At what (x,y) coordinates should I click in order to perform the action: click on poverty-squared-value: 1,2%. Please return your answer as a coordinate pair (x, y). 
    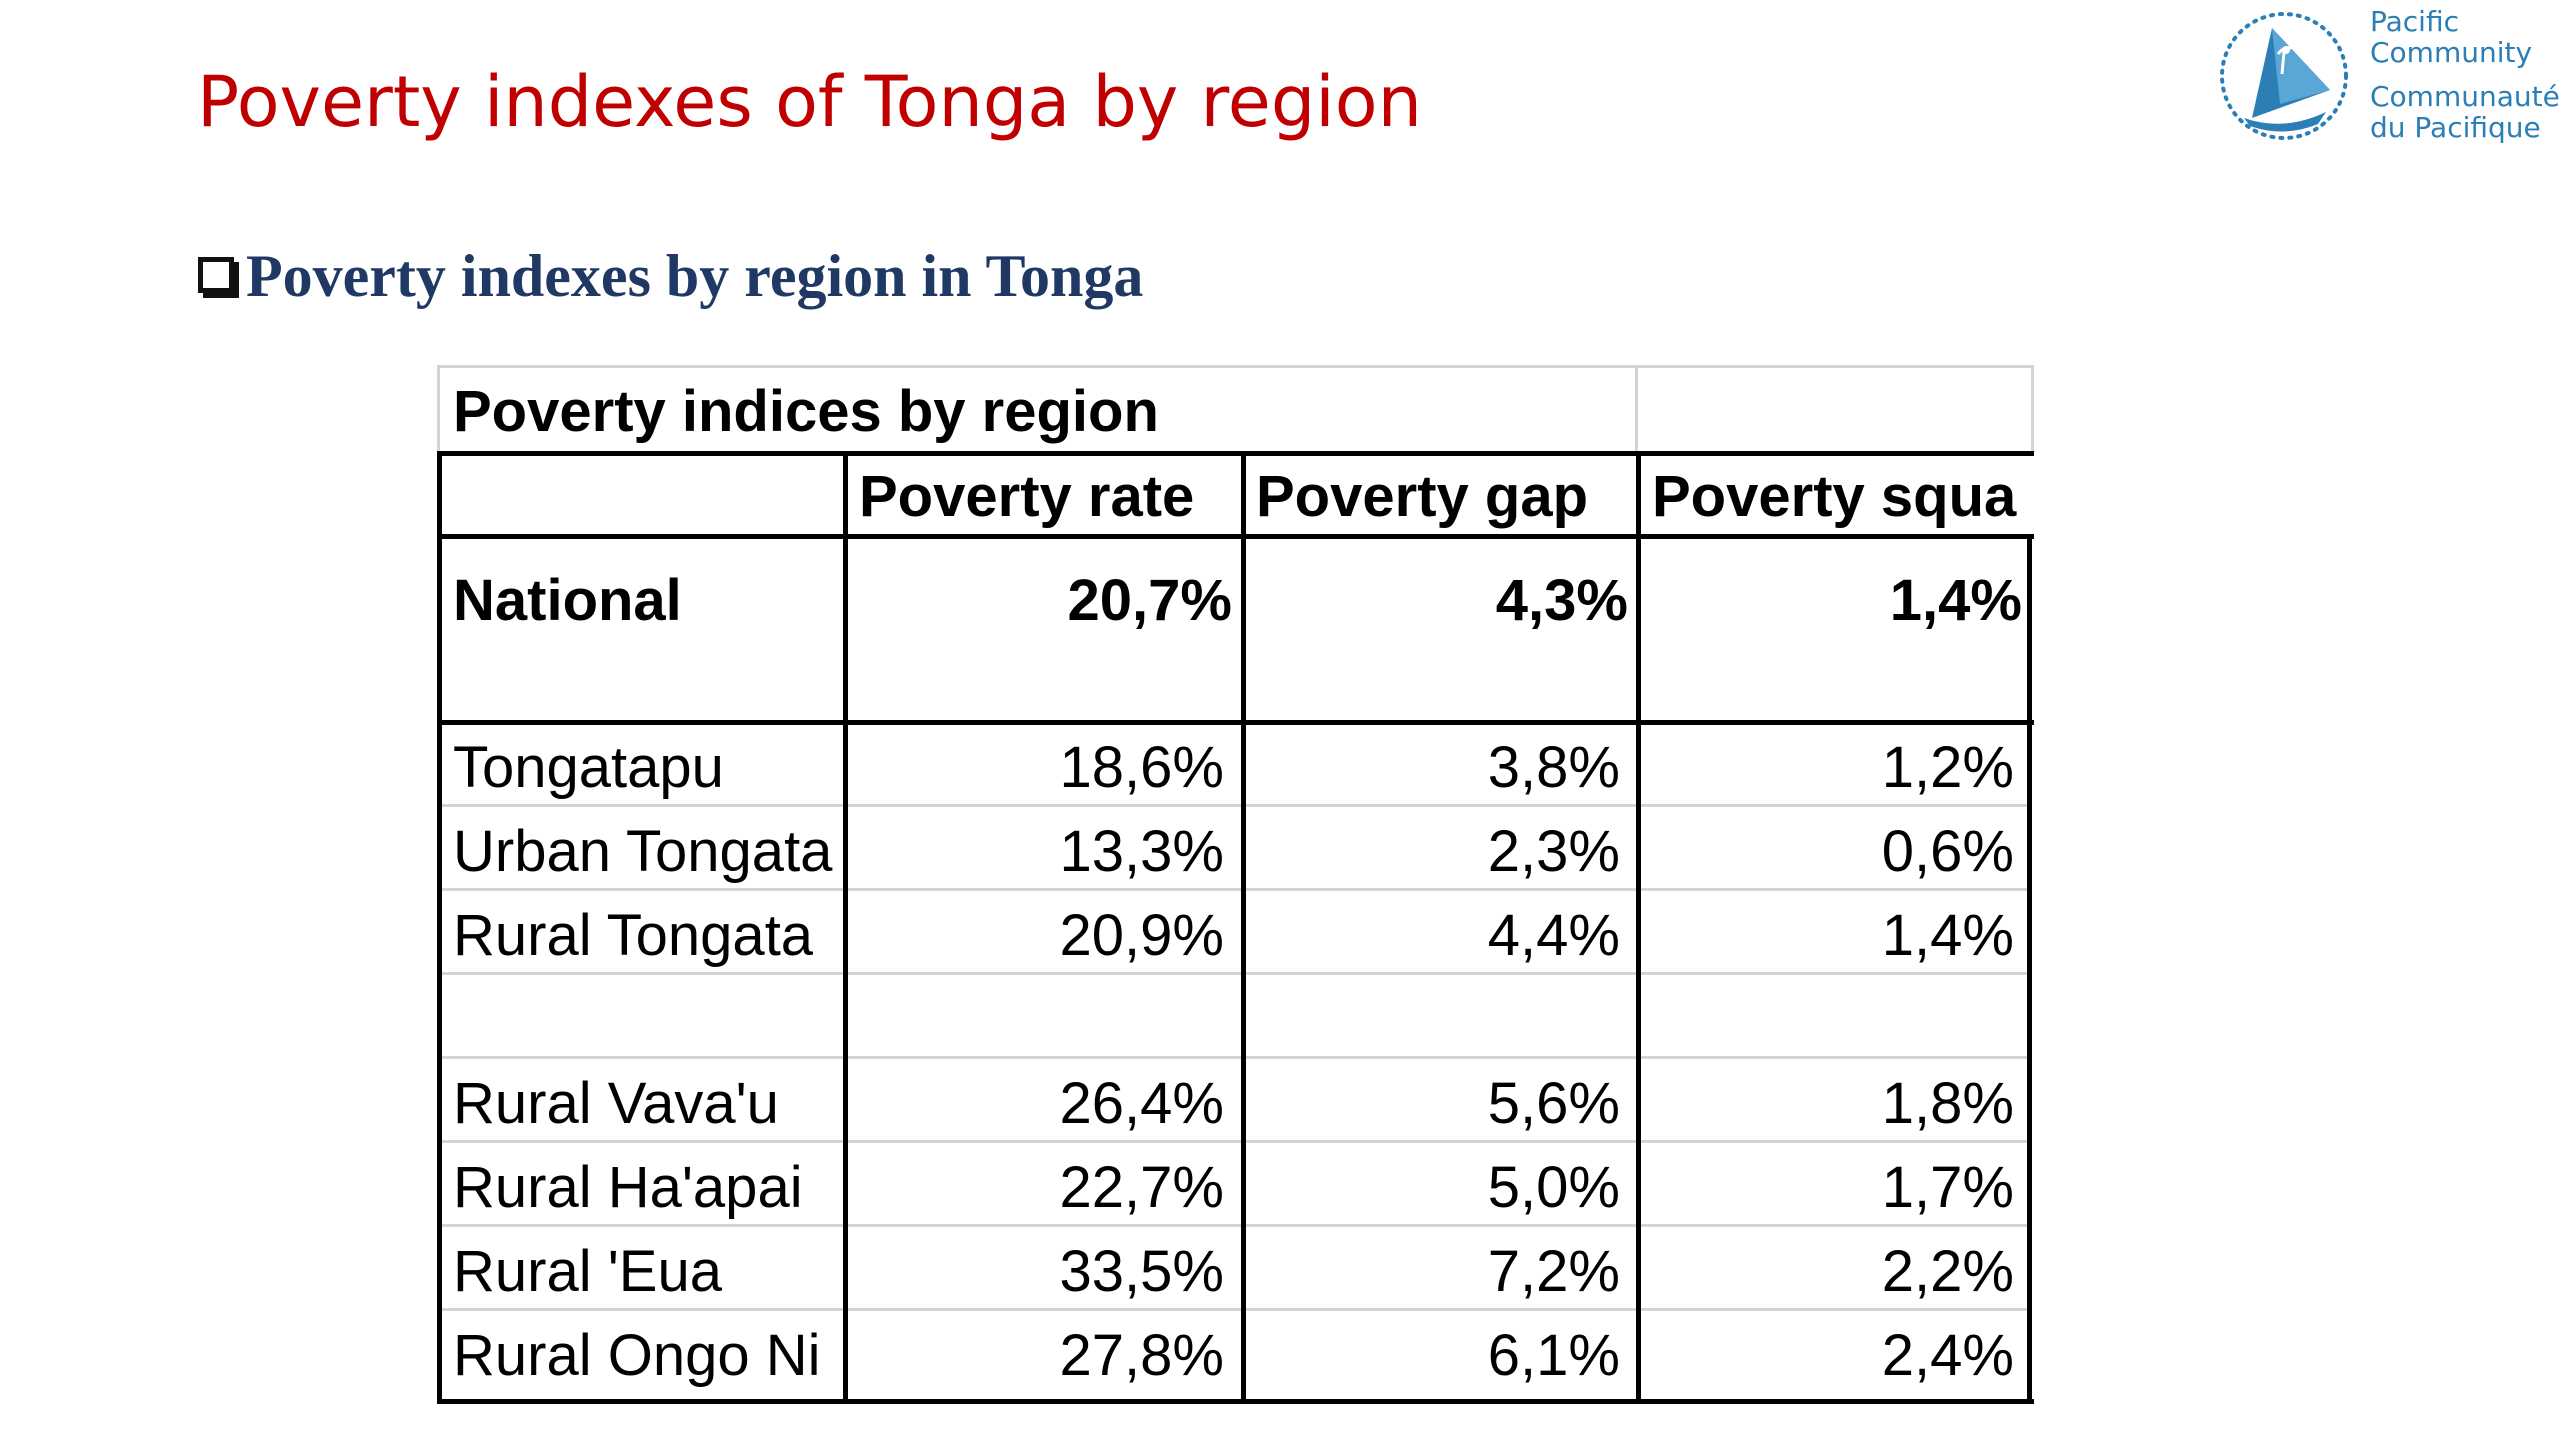
    Looking at the image, I should click on (1947, 769).